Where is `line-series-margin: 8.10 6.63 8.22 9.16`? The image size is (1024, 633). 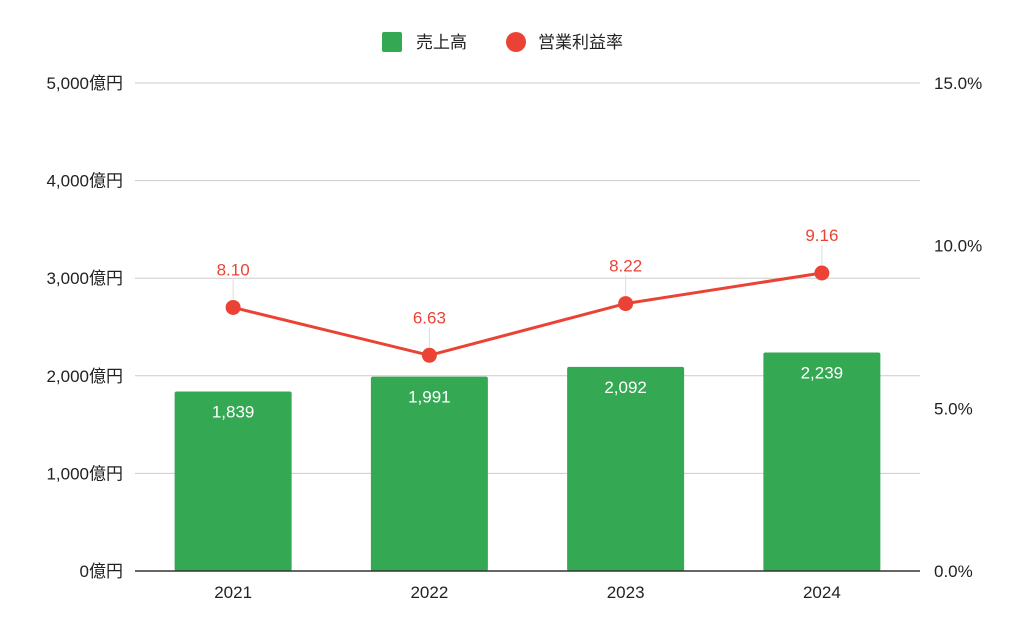 line-series-margin: 8.10 6.63 8.22 9.16 is located at coordinates (527, 294).